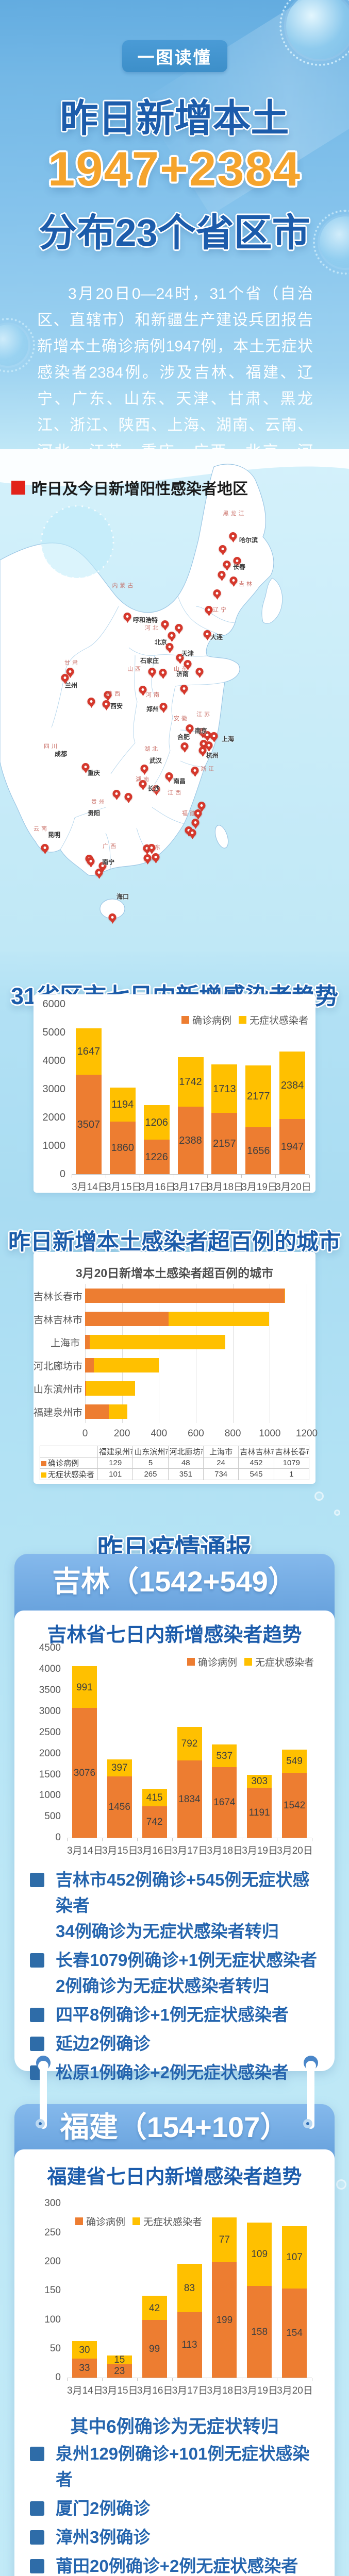 Image resolution: width=349 pixels, height=2576 pixels. I want to click on map-city-label: 西安, so click(116, 706).